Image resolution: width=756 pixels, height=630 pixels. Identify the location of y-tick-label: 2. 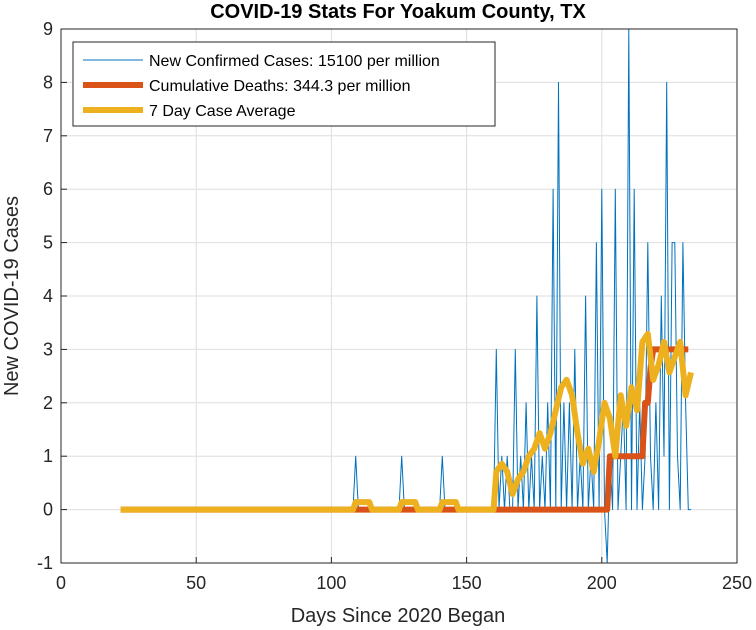
(48, 403).